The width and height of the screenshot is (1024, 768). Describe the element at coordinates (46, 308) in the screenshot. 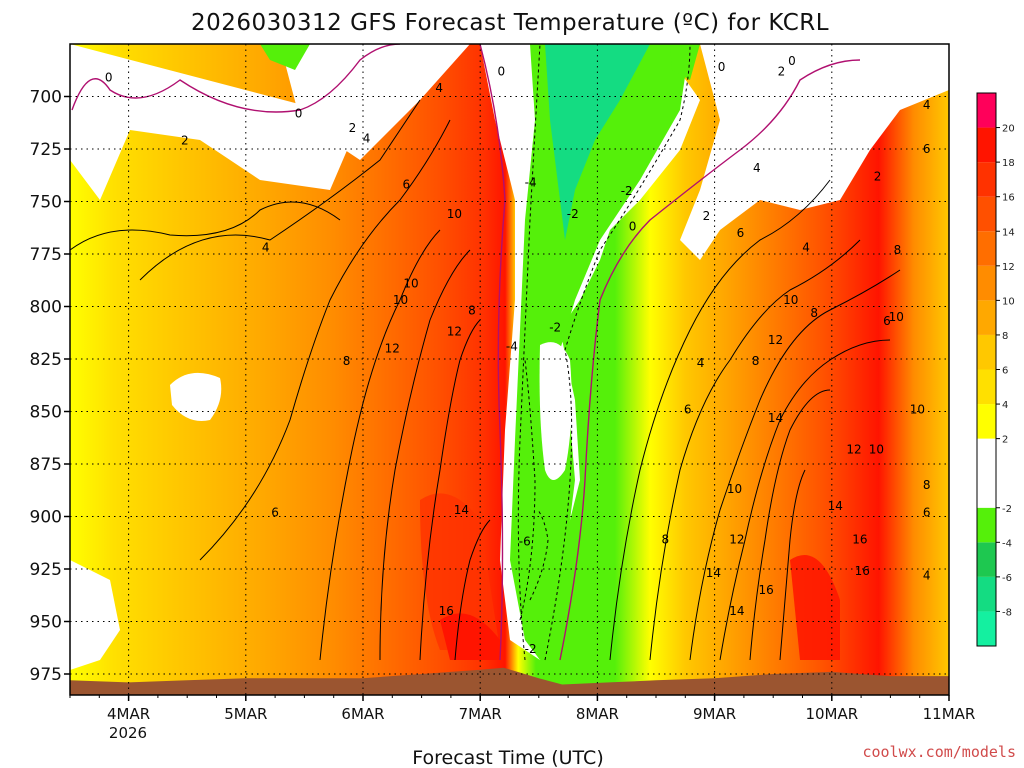

I see `y-tick-label: 800` at that location.